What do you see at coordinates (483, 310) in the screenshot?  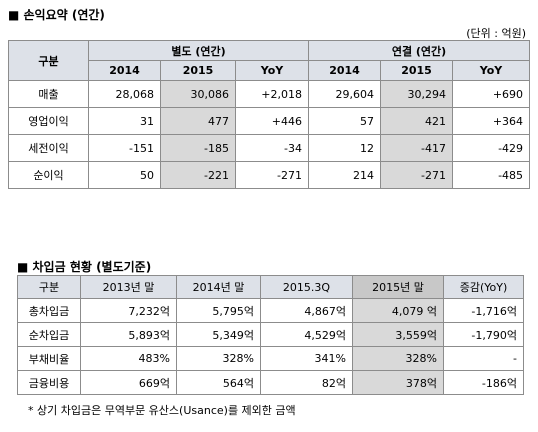 I see `cell: -1,716억` at bounding box center [483, 310].